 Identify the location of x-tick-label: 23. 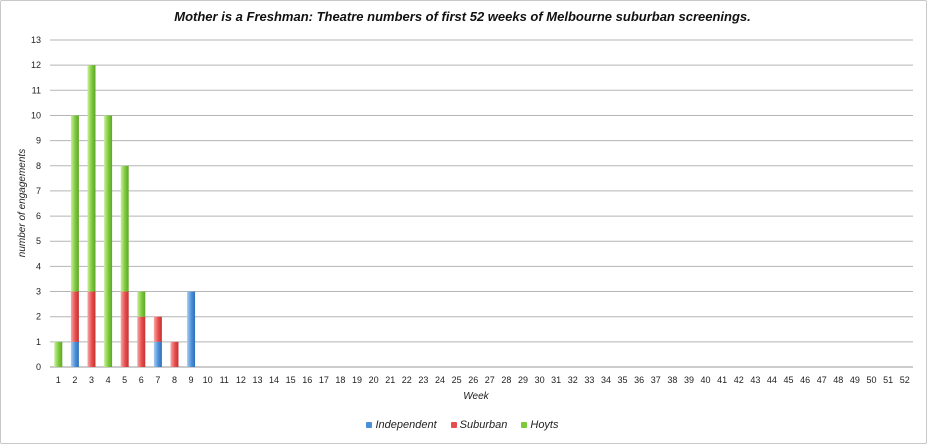
(423, 380).